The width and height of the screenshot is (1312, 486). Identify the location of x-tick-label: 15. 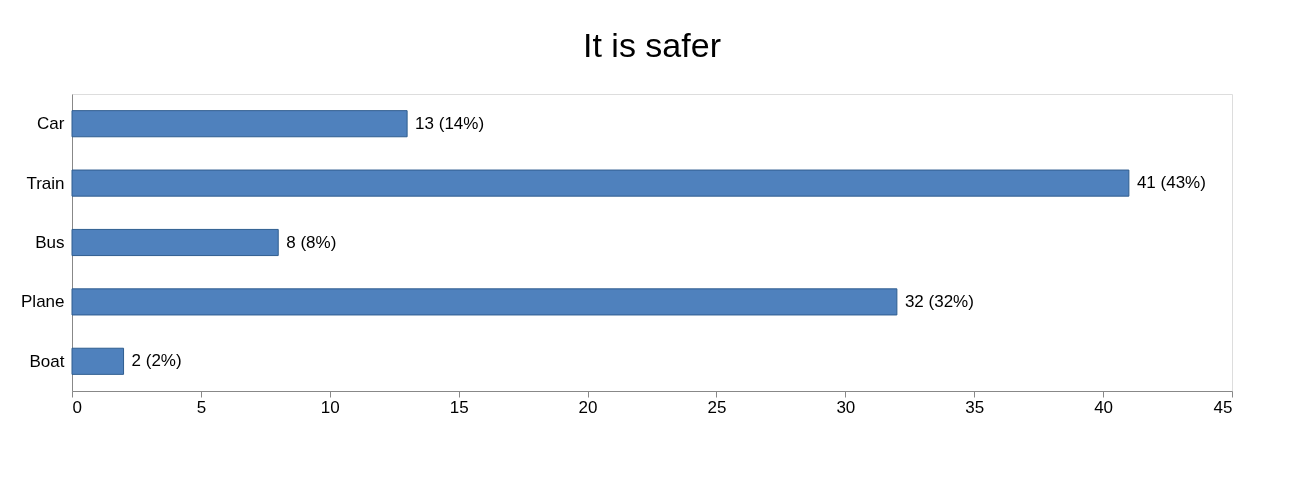
(459, 407).